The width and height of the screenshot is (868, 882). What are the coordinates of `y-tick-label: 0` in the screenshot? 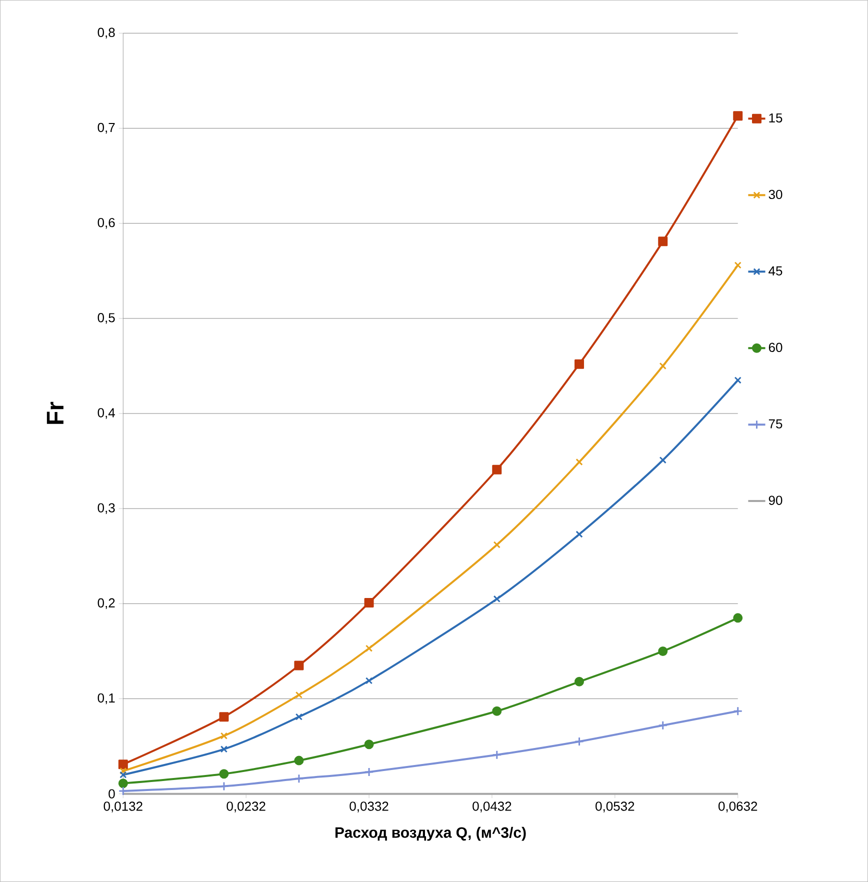 It's located at (111, 793).